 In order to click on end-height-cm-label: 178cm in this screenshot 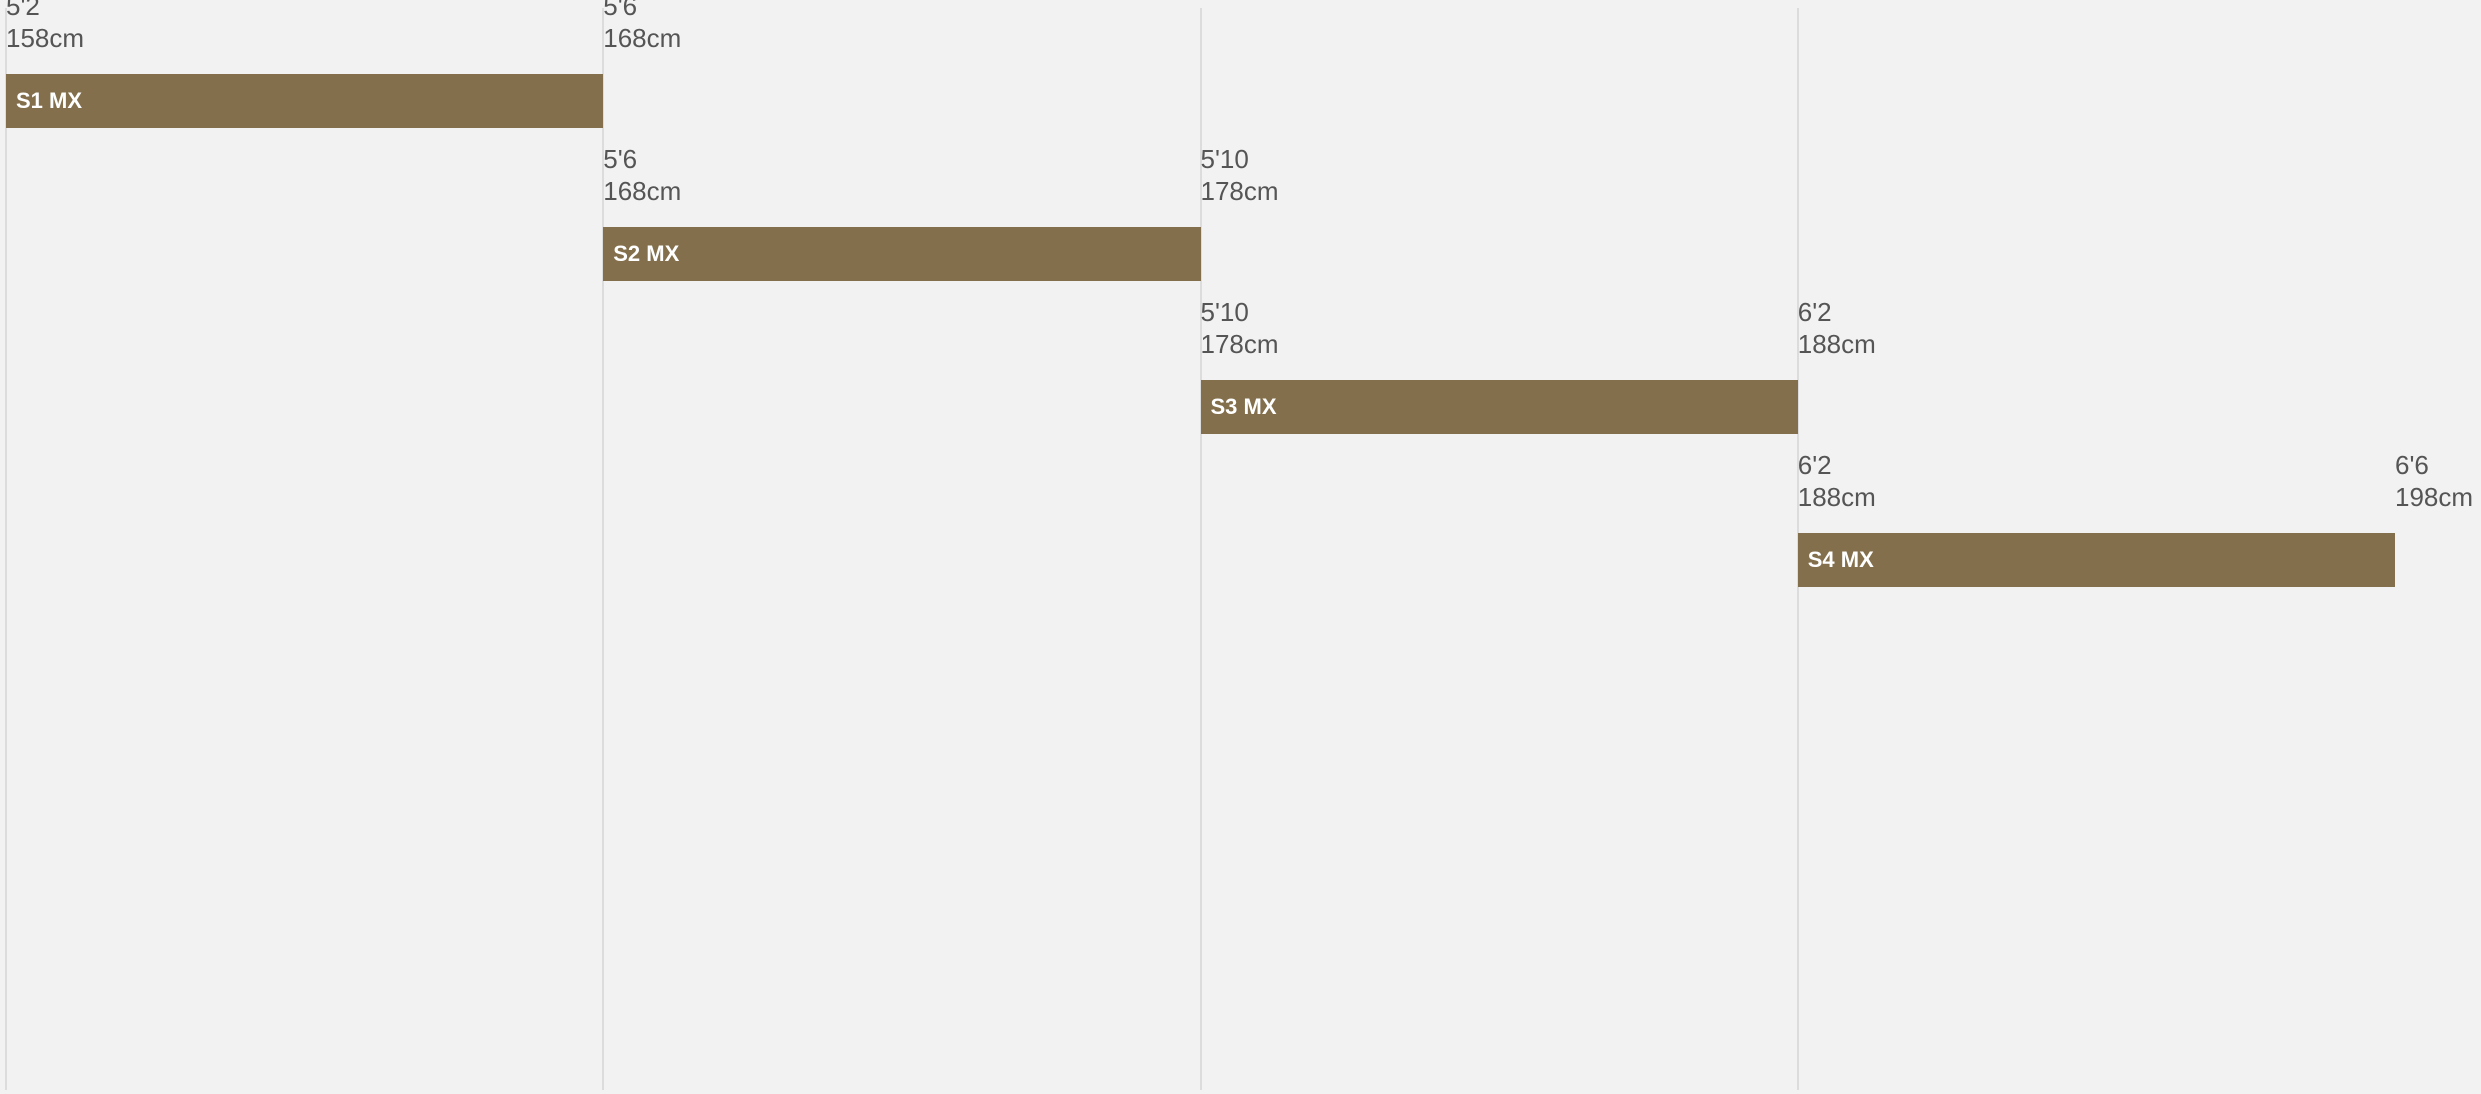, I will do `click(1239, 191)`.